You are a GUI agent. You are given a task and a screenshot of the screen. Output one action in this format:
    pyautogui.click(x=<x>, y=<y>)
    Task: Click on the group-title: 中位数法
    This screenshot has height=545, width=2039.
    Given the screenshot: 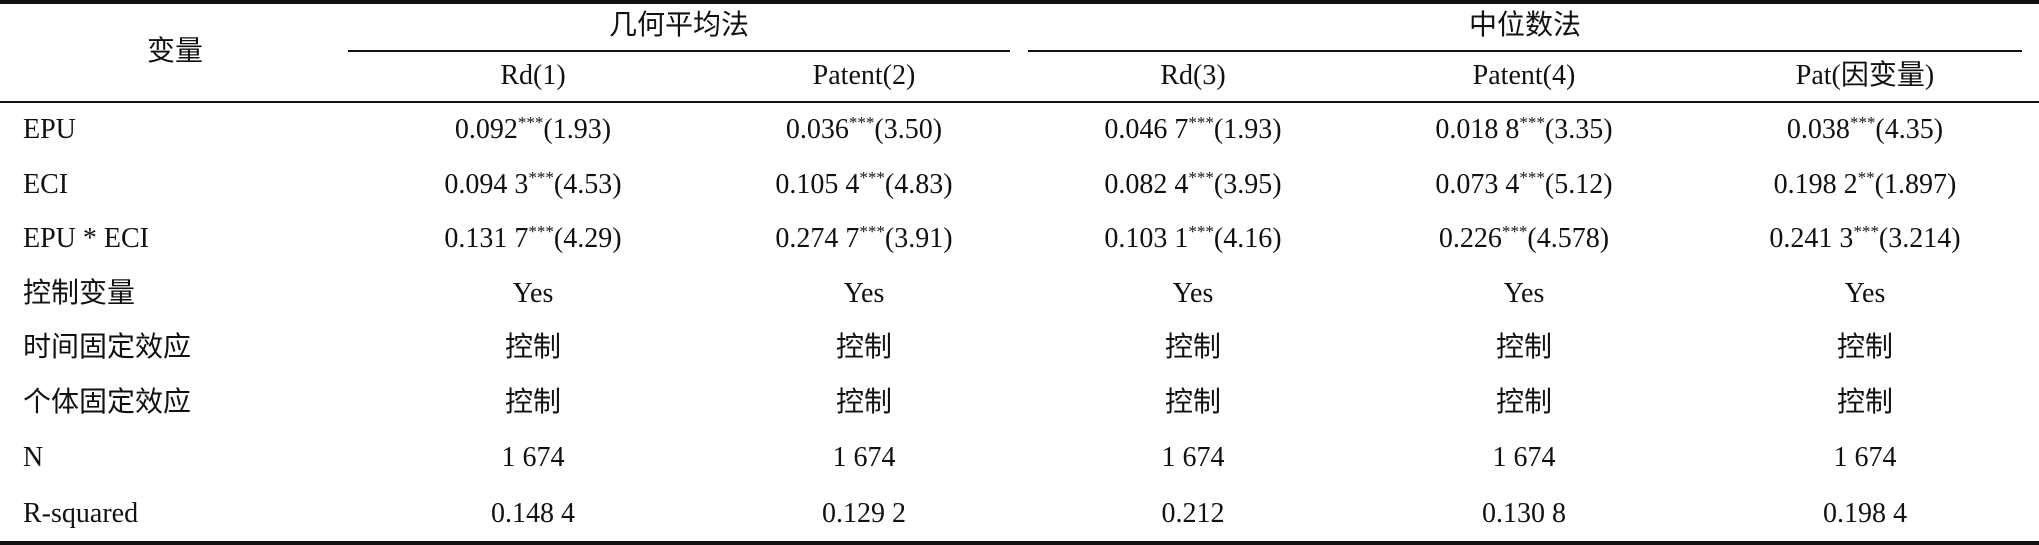 What is the action you would take?
    pyautogui.click(x=1525, y=25)
    